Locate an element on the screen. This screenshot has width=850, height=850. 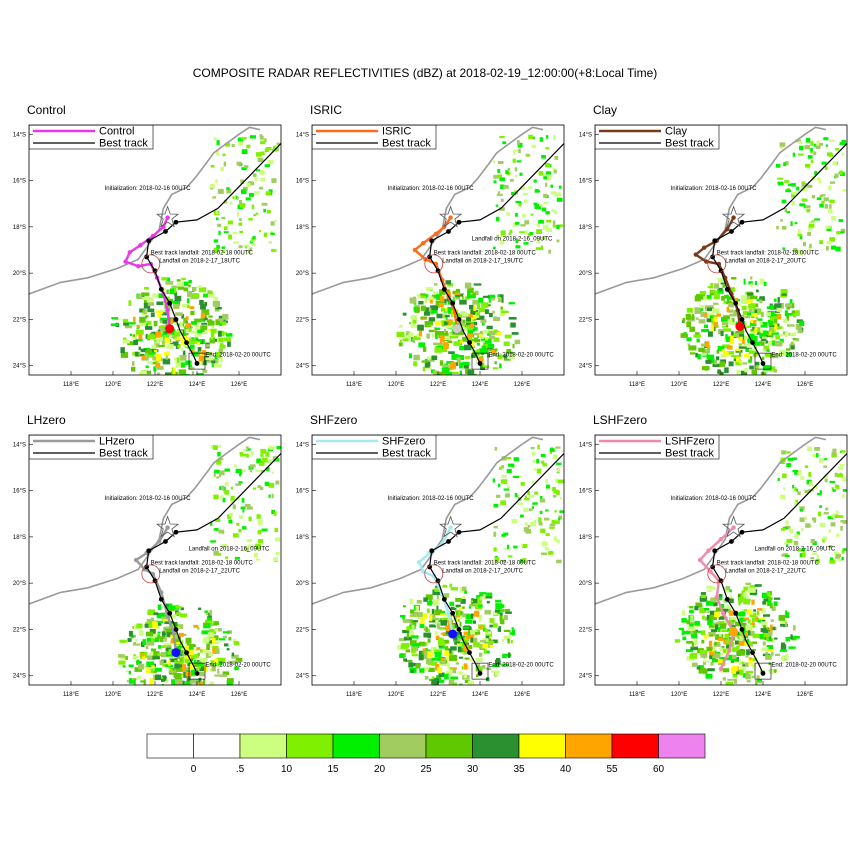
landfall-label: Landfall on 2018-2-17_22UTC is located at coordinates (765, 572).